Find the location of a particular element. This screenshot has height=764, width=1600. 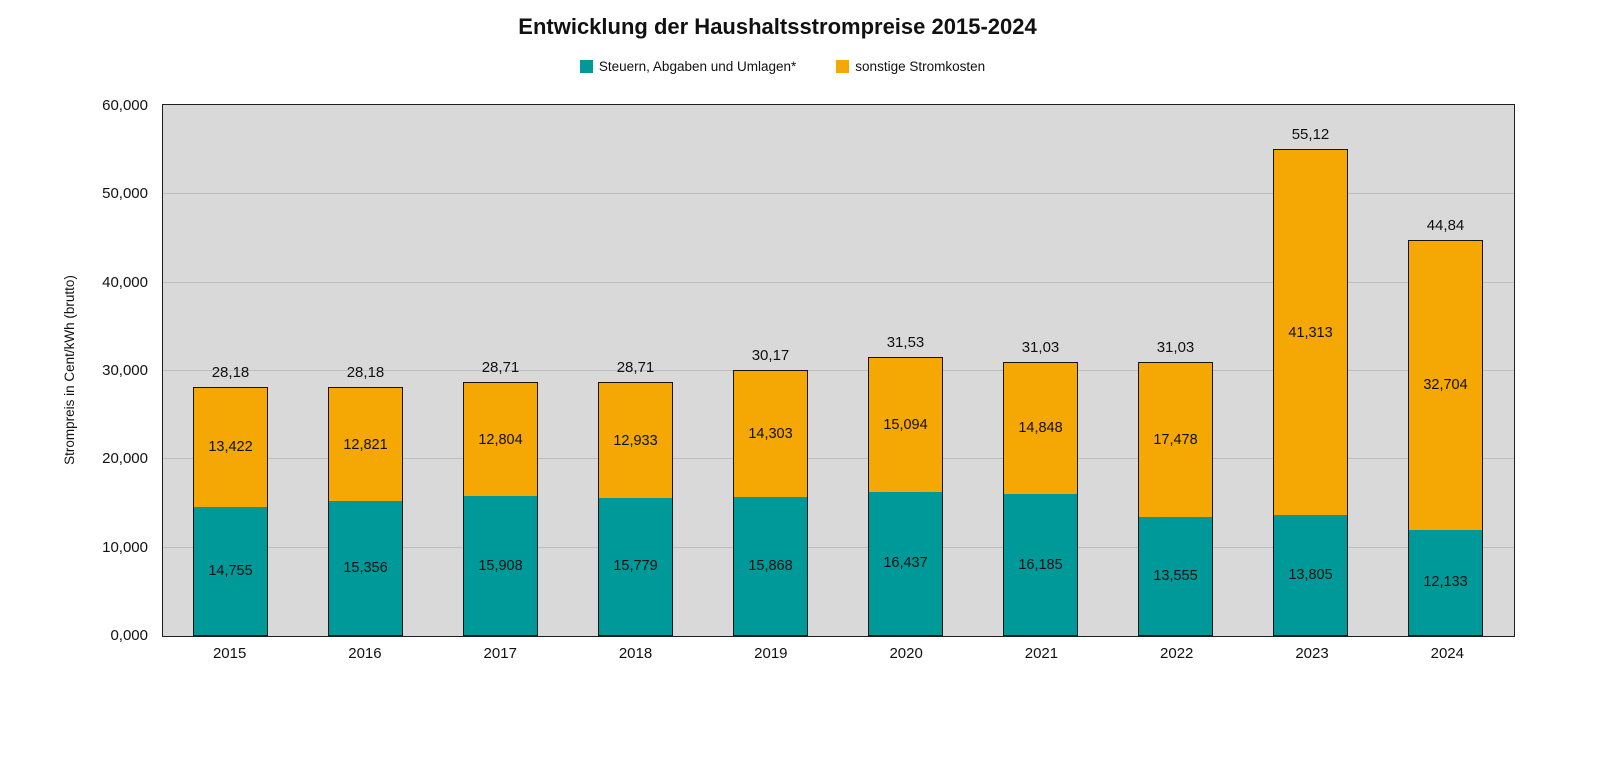

segment-value-steuern-2022: 13,555 is located at coordinates (1175, 576).